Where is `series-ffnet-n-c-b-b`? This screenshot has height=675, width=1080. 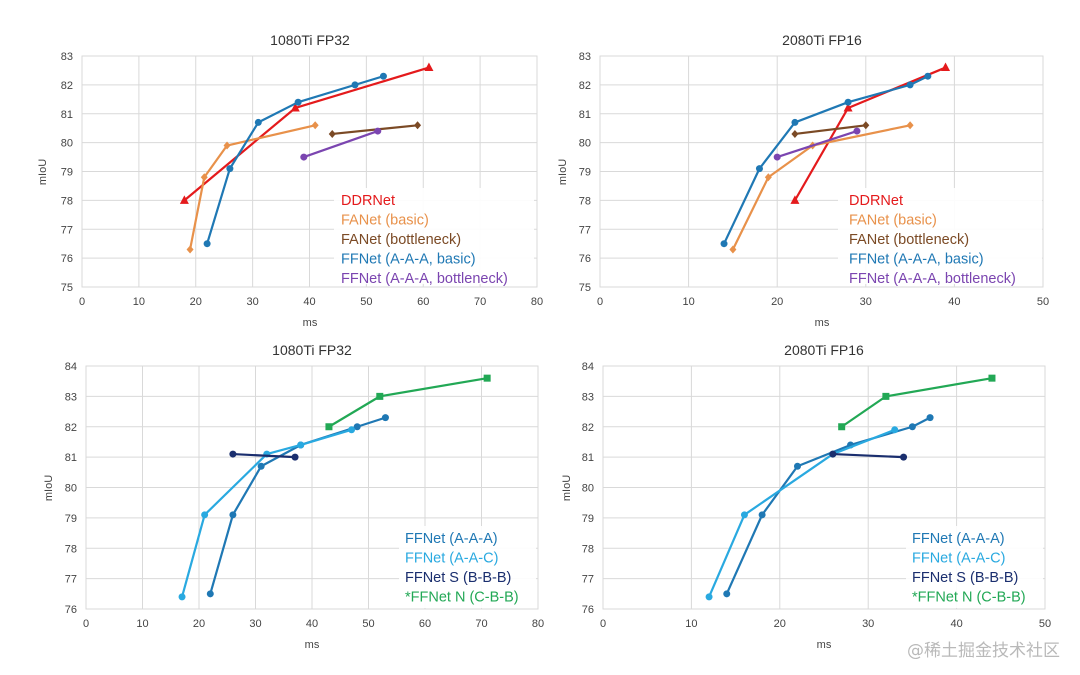
series-ffnet-n-c-b-b is located at coordinates (917, 402).